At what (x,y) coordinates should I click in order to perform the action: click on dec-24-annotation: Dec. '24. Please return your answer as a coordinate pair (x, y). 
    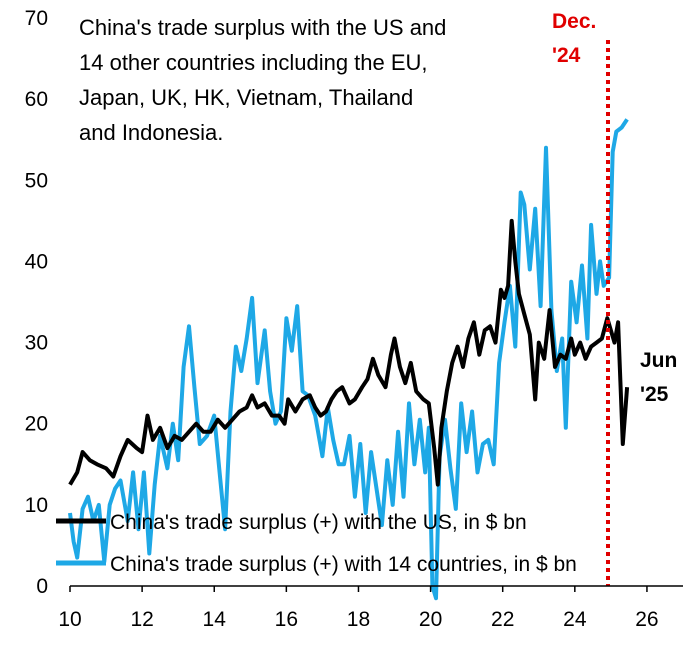
    Looking at the image, I should click on (574, 38).